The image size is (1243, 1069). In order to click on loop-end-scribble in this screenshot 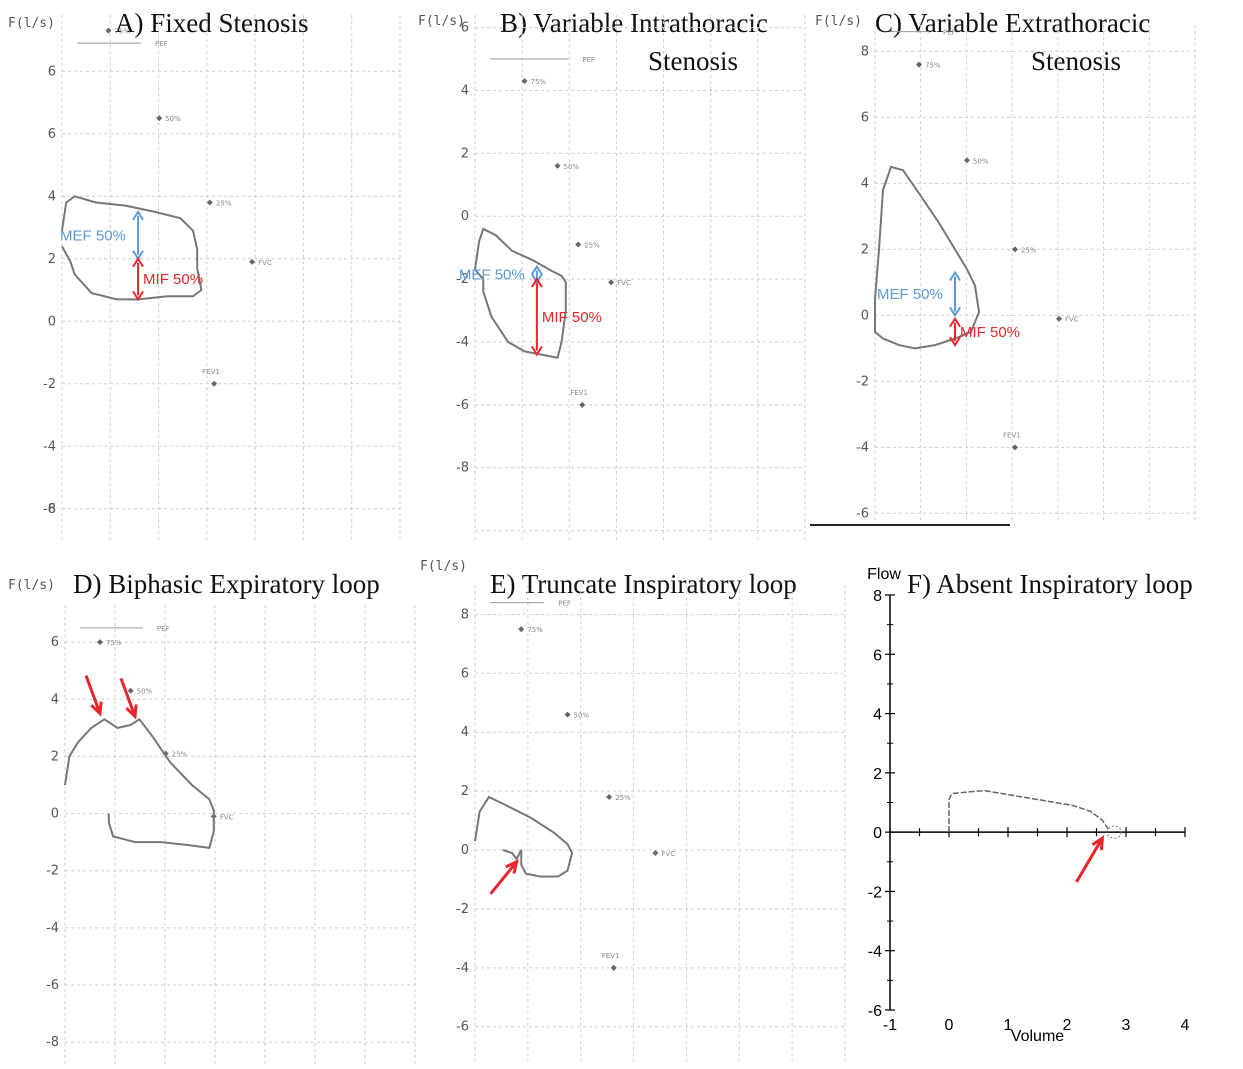, I will do `click(1114, 832)`.